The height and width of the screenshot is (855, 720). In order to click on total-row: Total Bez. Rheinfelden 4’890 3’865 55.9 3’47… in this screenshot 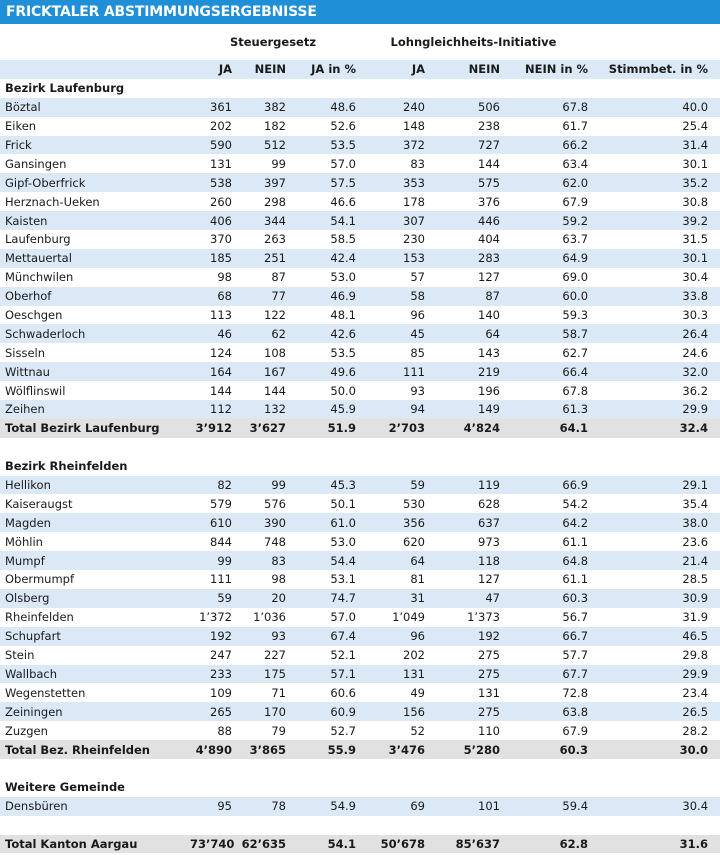, I will do `click(360, 749)`.